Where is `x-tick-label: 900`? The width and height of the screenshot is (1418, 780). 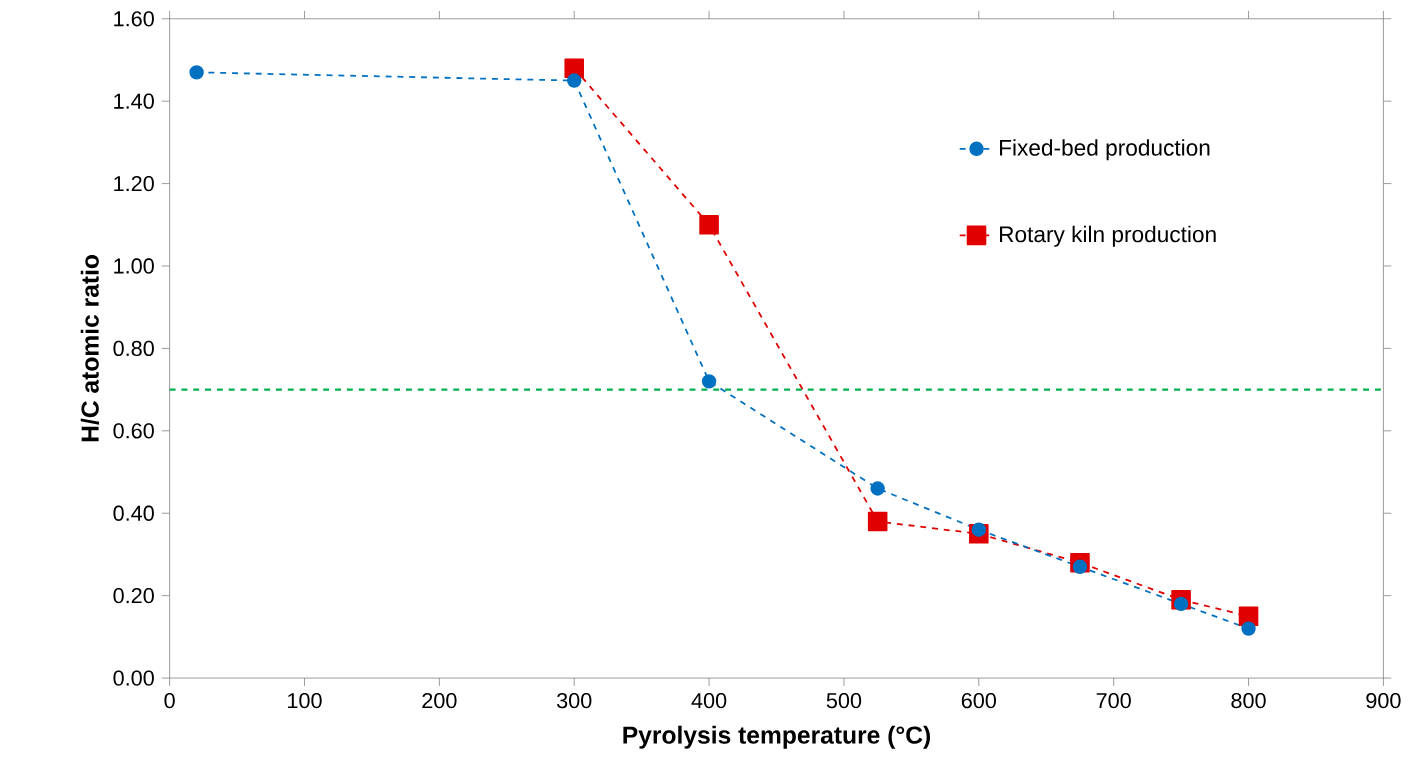 x-tick-label: 900 is located at coordinates (1383, 701).